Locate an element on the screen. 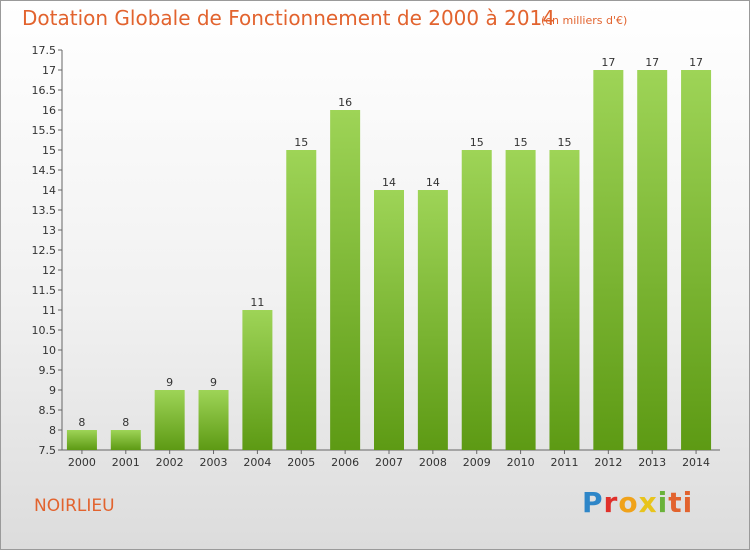  bar-2013 is located at coordinates (652, 260).